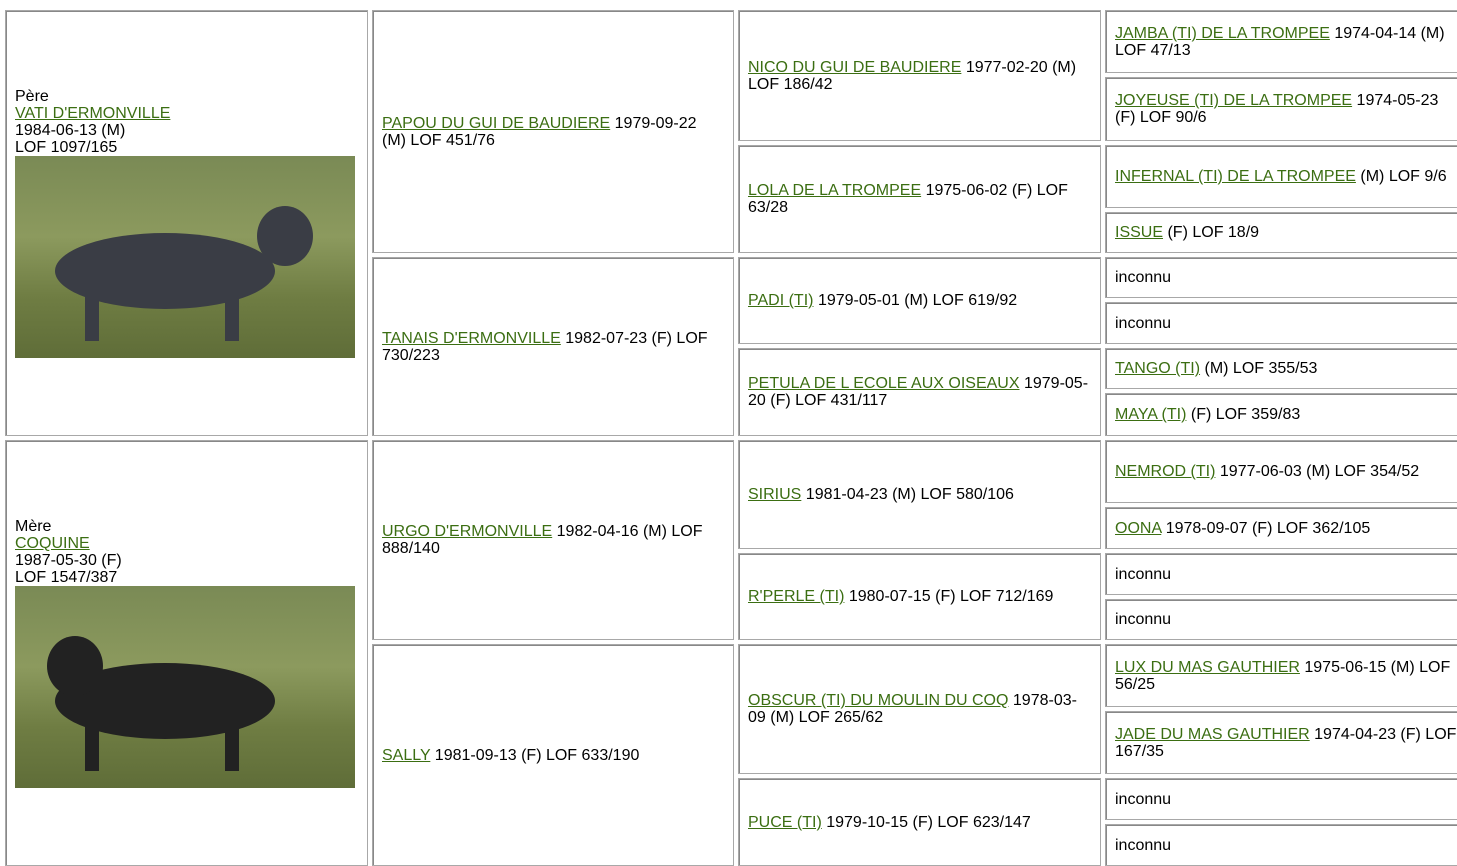 This screenshot has width=1457, height=866. What do you see at coordinates (835, 190) in the screenshot?
I see `dog-link: LOLA DE LA TROMPEE` at bounding box center [835, 190].